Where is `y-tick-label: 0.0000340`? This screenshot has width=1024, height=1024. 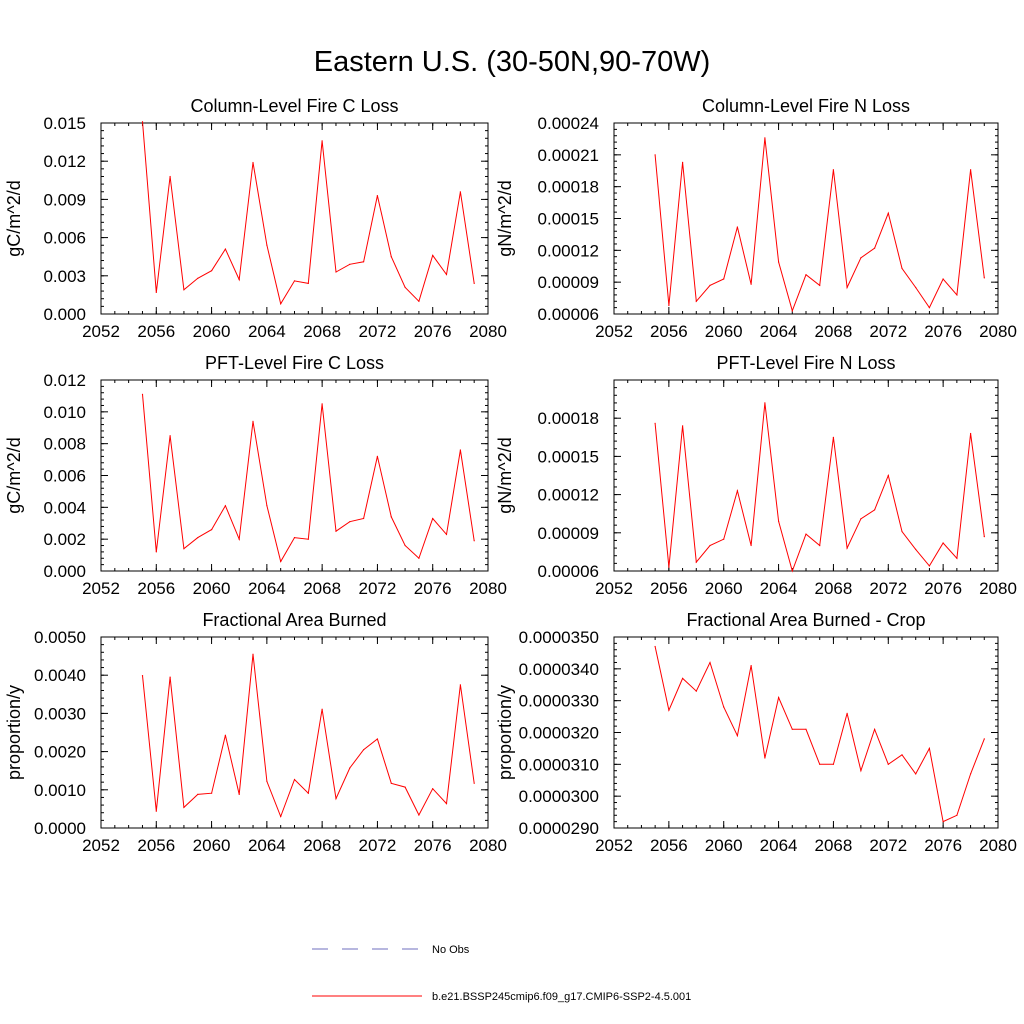
y-tick-label: 0.0000340 is located at coordinates (559, 669).